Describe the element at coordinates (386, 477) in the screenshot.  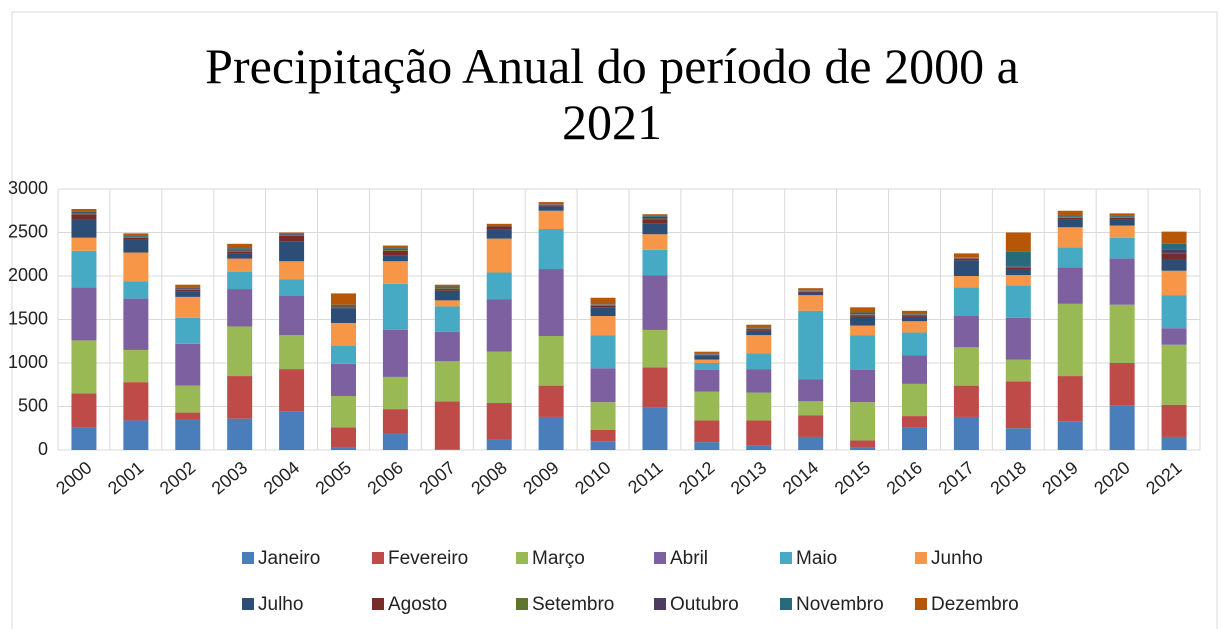
I see `x-tick-label: 2006` at that location.